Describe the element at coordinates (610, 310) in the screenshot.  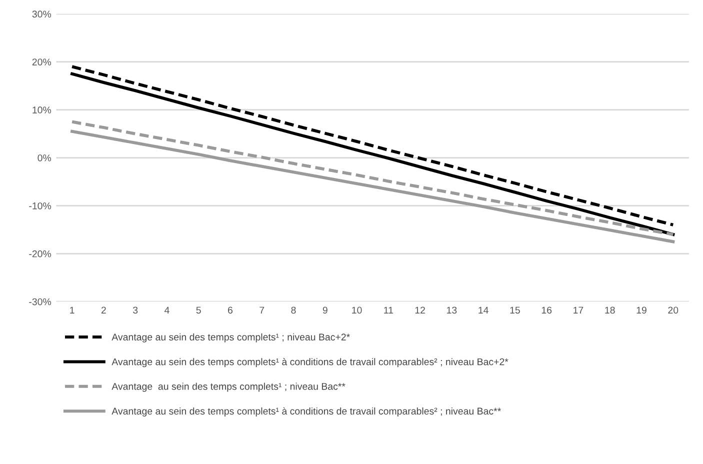
I see `x-tick-label: 18` at that location.